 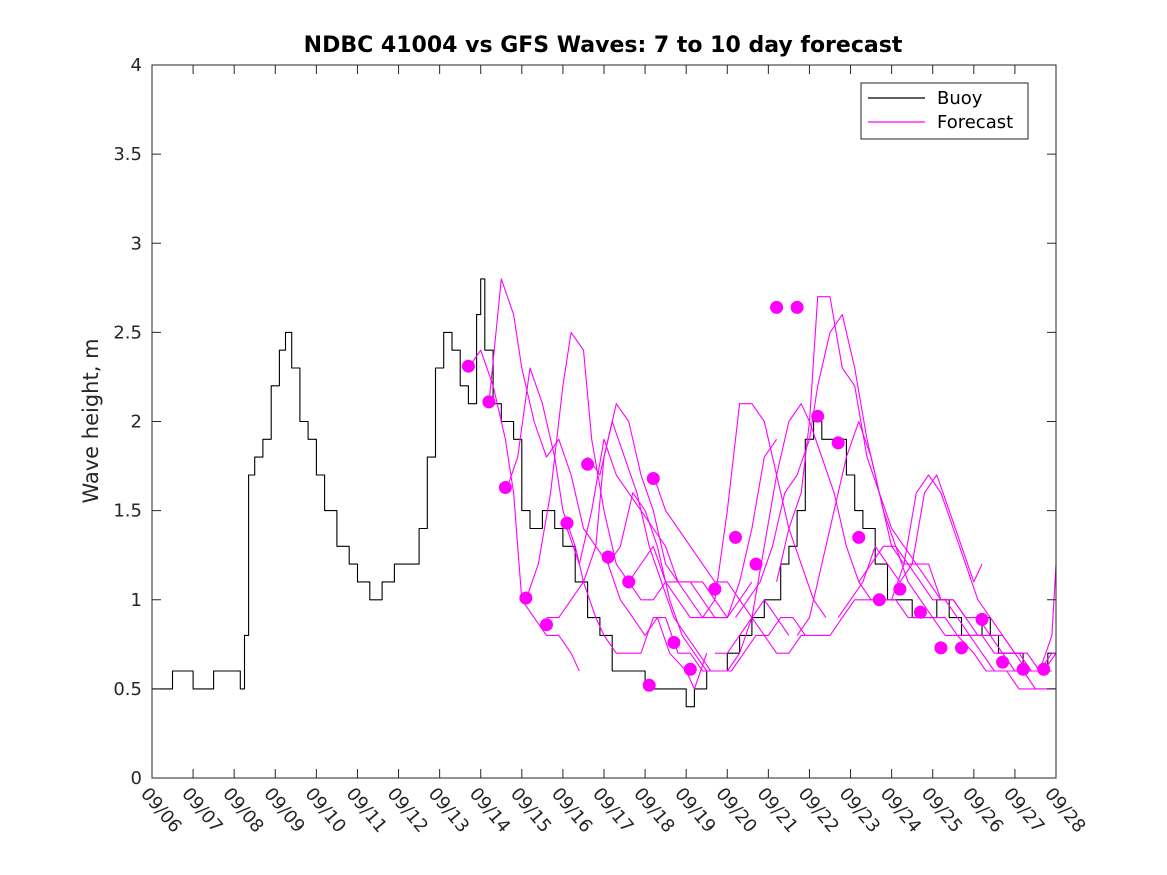 What do you see at coordinates (136, 65) in the screenshot?
I see `y-tick-label: 4` at bounding box center [136, 65].